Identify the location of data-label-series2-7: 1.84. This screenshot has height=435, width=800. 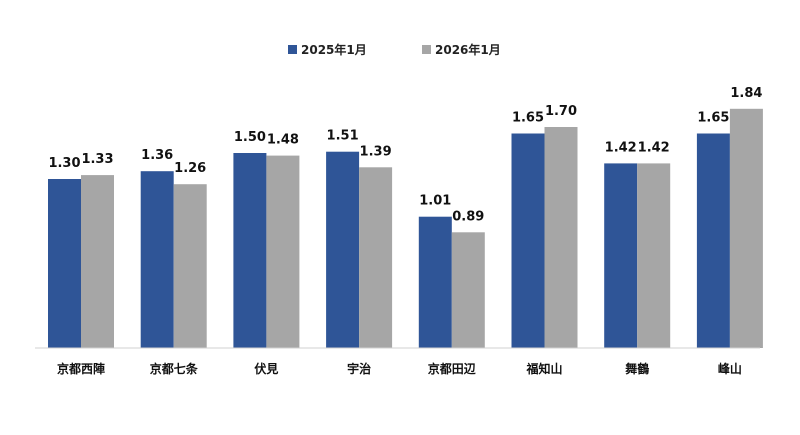
(746, 93).